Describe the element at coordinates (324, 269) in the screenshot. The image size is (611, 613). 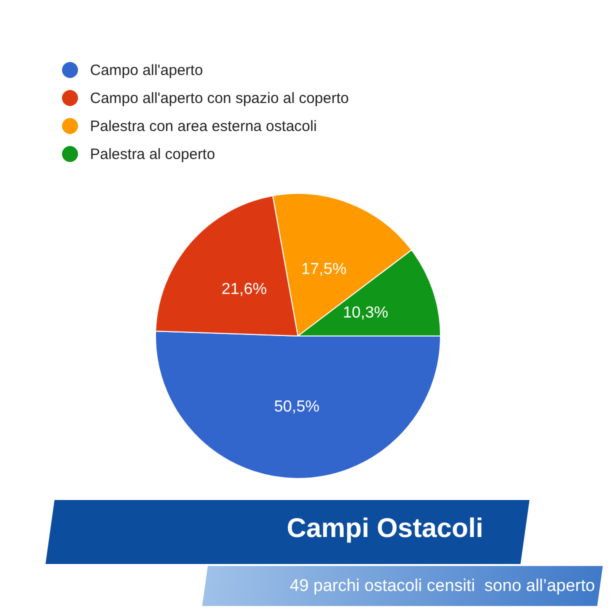
I see `data-label: 17,5%` at that location.